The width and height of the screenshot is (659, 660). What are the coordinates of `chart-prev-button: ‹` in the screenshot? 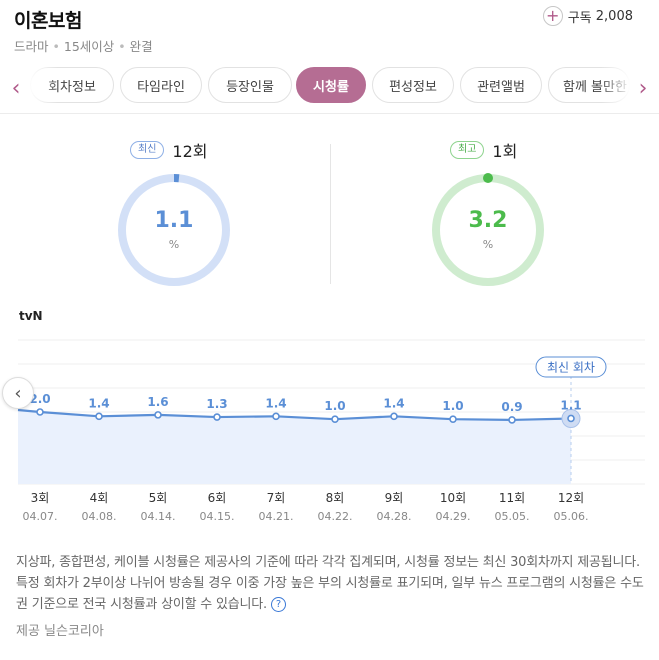 It's located at (18, 393).